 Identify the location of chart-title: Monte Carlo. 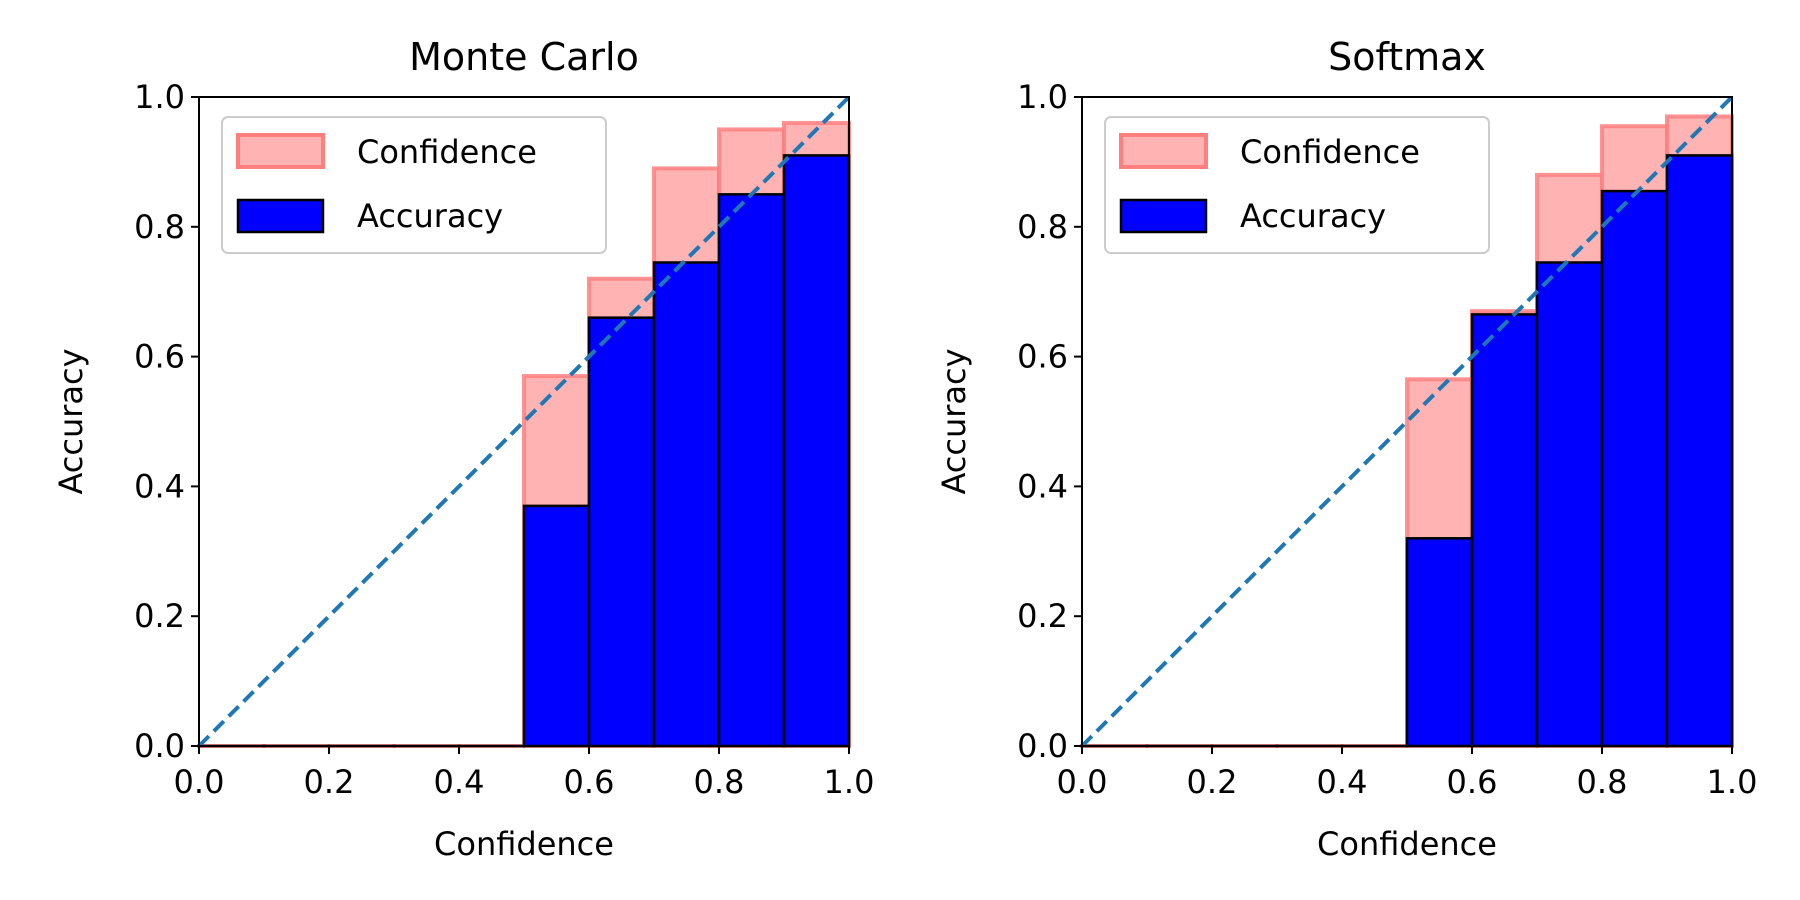
(524, 57).